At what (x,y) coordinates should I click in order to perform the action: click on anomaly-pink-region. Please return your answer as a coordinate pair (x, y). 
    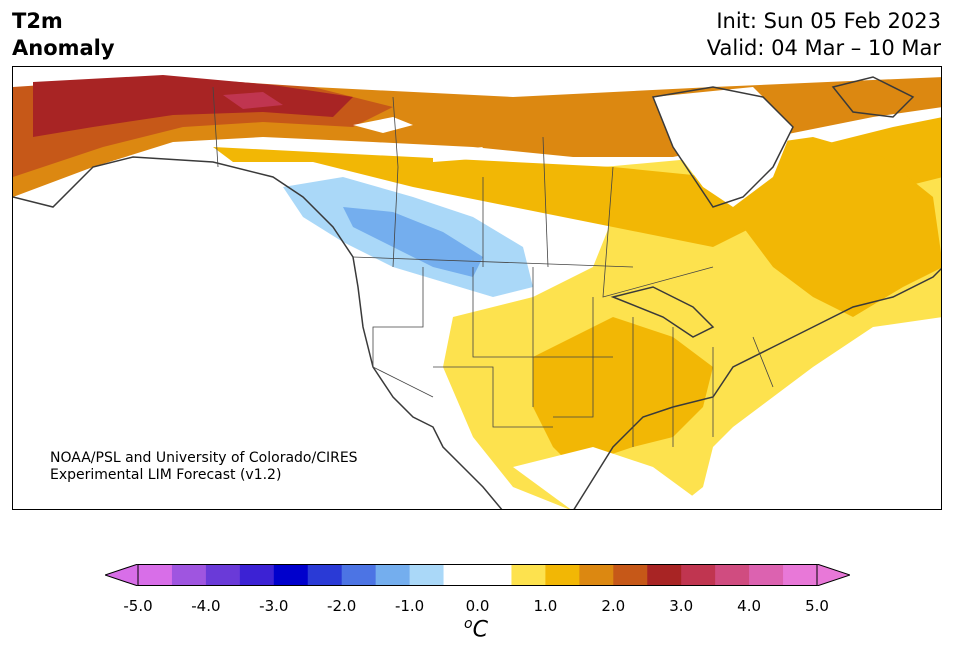
    Looking at the image, I should click on (253, 100).